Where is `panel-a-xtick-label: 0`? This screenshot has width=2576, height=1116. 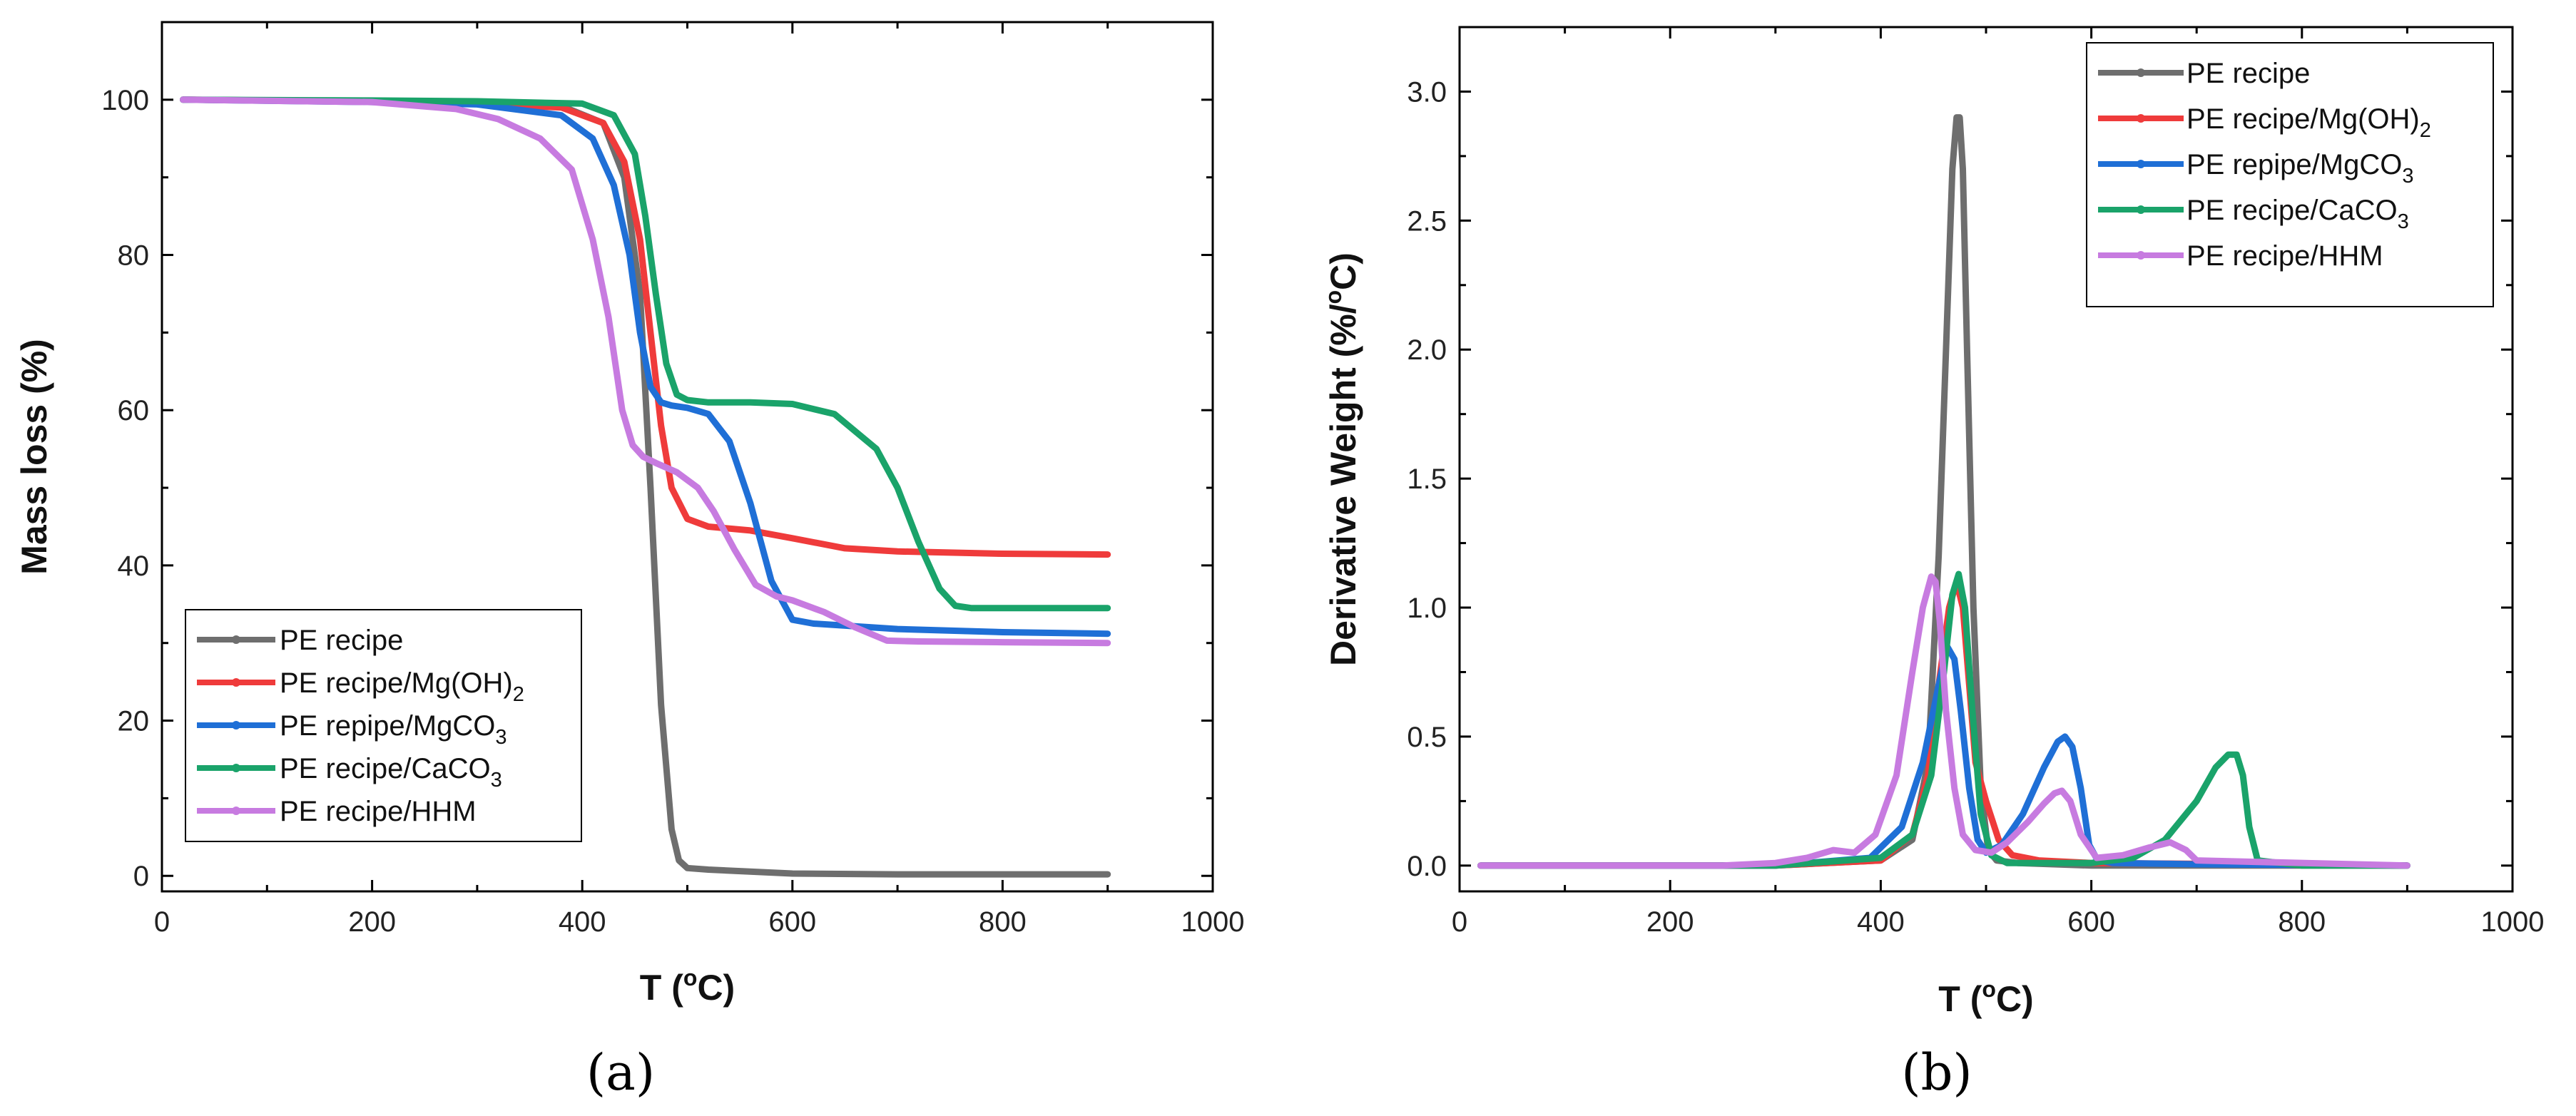 panel-a-xtick-label: 0 is located at coordinates (162, 922).